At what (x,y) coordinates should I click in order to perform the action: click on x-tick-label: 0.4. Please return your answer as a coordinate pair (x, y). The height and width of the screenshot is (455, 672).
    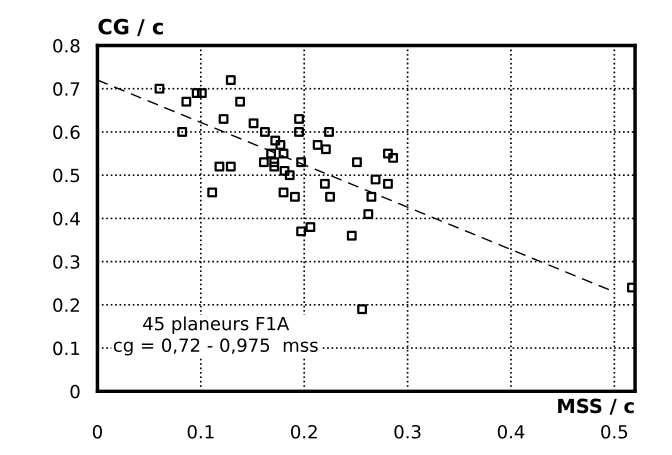
    Looking at the image, I should click on (511, 431).